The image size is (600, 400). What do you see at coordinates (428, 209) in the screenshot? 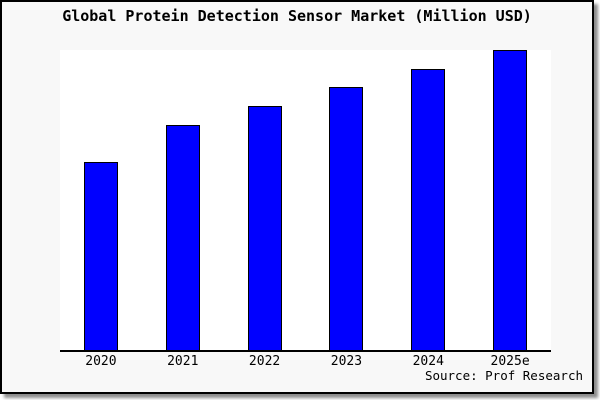
I see `bar-2024` at bounding box center [428, 209].